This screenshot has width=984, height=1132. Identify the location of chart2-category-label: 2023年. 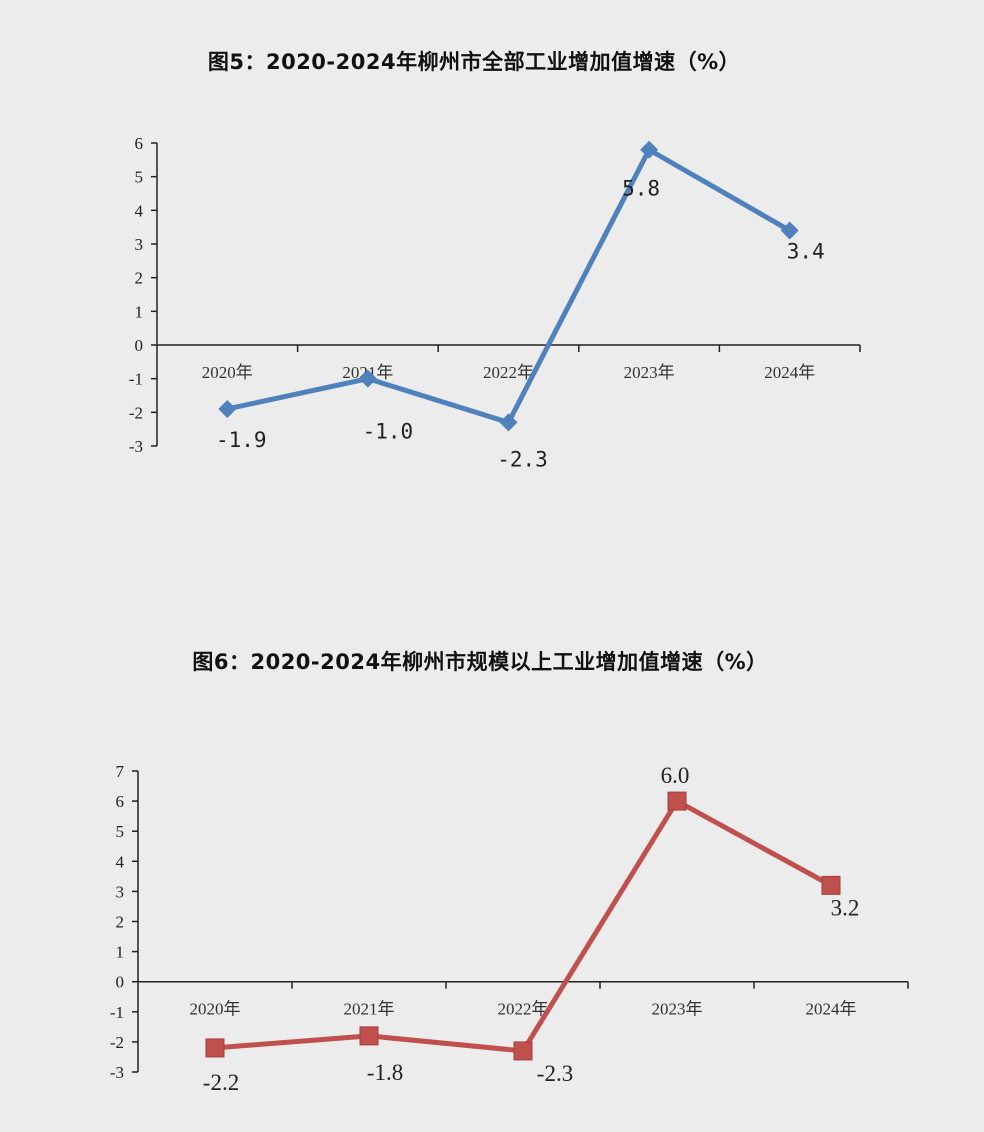
(677, 1009).